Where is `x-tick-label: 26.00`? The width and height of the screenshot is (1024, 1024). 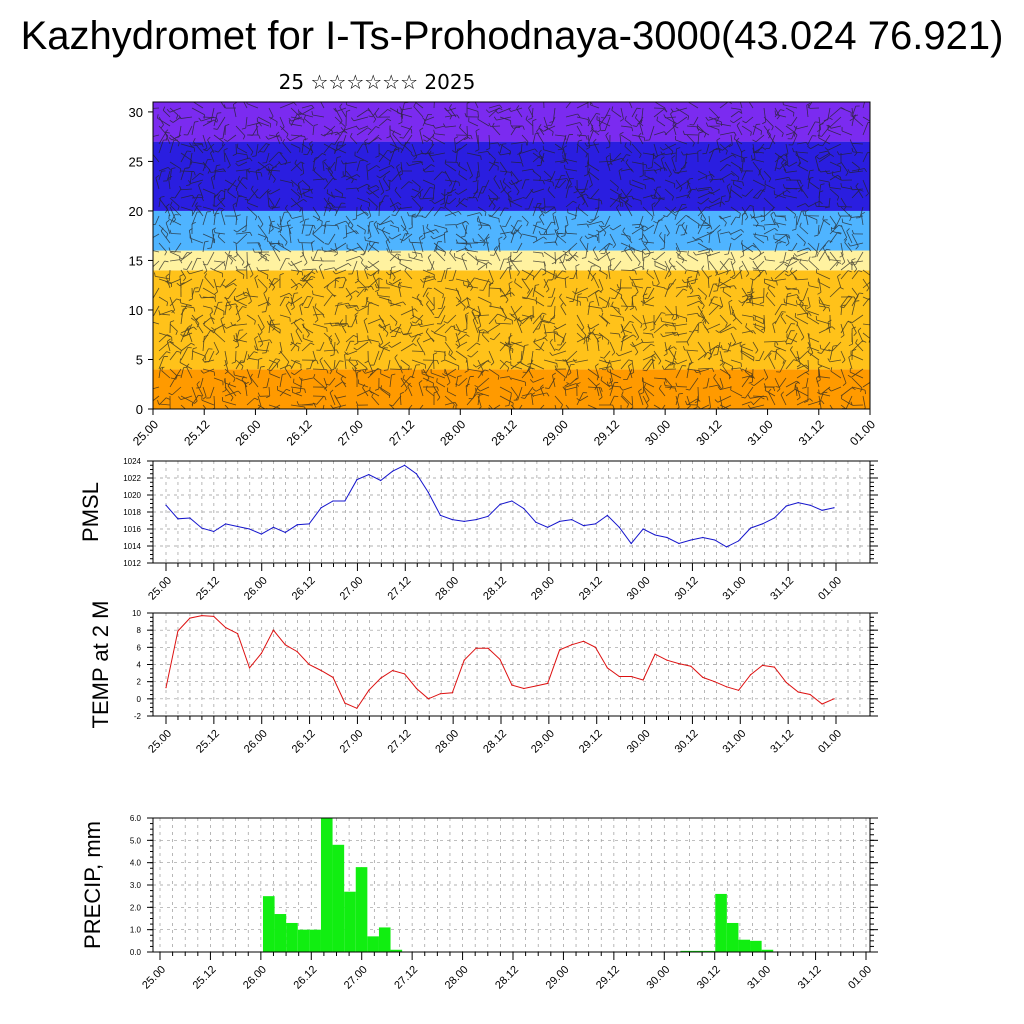
x-tick-label: 26.00 is located at coordinates (247, 432).